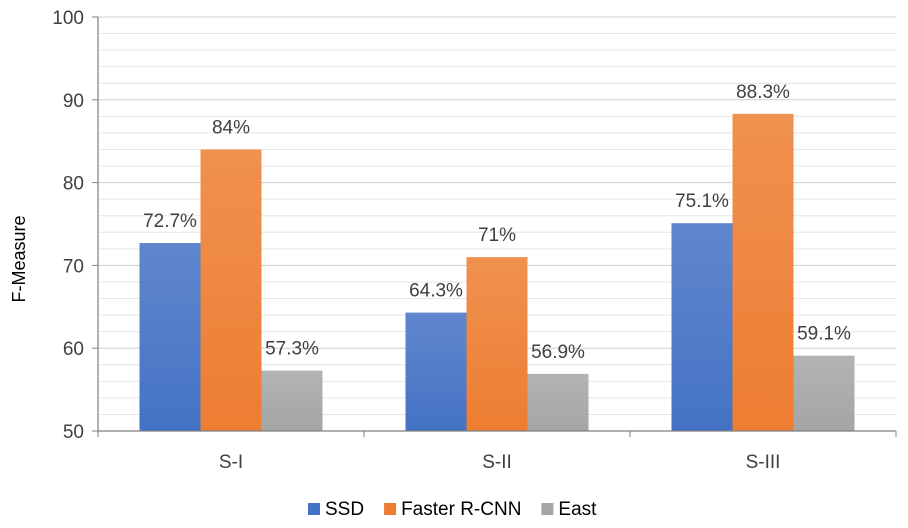 This screenshot has width=908, height=528. What do you see at coordinates (292, 349) in the screenshot?
I see `data-label: 57.3%` at bounding box center [292, 349].